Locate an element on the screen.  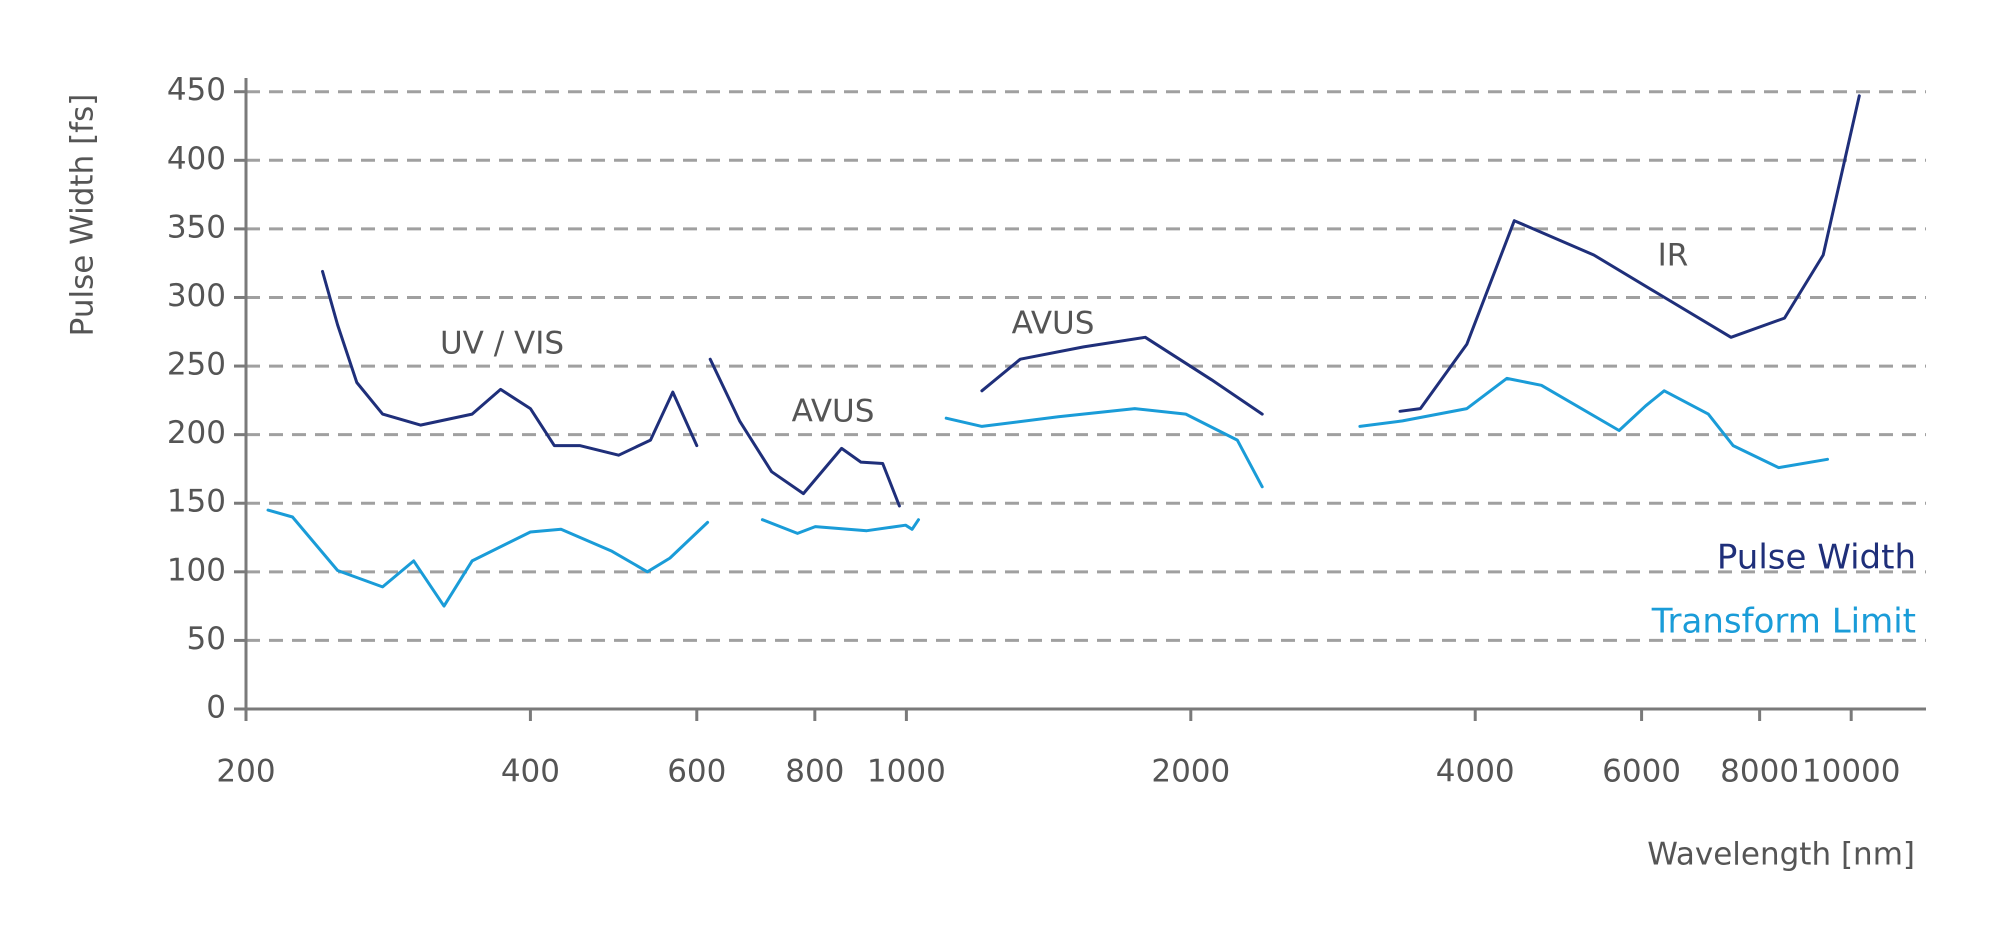
legend-label: Pulse Width is located at coordinates (1816, 558).